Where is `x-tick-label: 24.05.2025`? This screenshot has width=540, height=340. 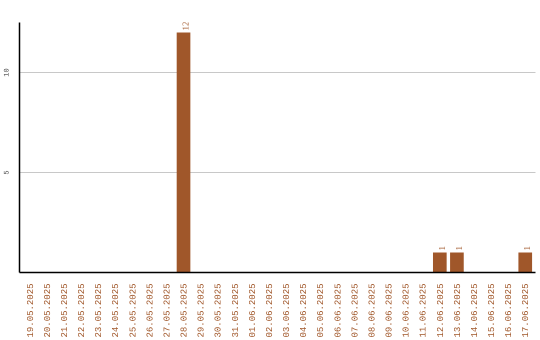 x-tick-label: 24.05.2025 is located at coordinates (116, 310).